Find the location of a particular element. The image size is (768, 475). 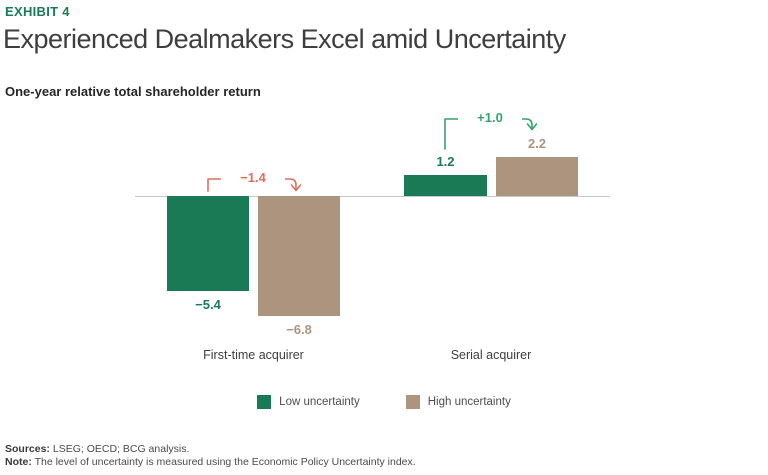

bar-serial-high-uncertainty is located at coordinates (537, 176).